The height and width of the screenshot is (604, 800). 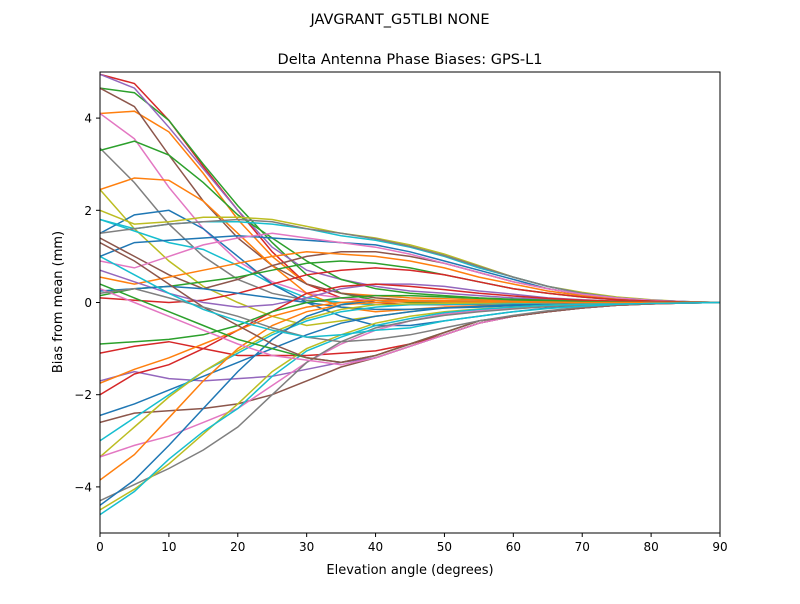 I want to click on x-tick-label: 60, so click(x=513, y=547).